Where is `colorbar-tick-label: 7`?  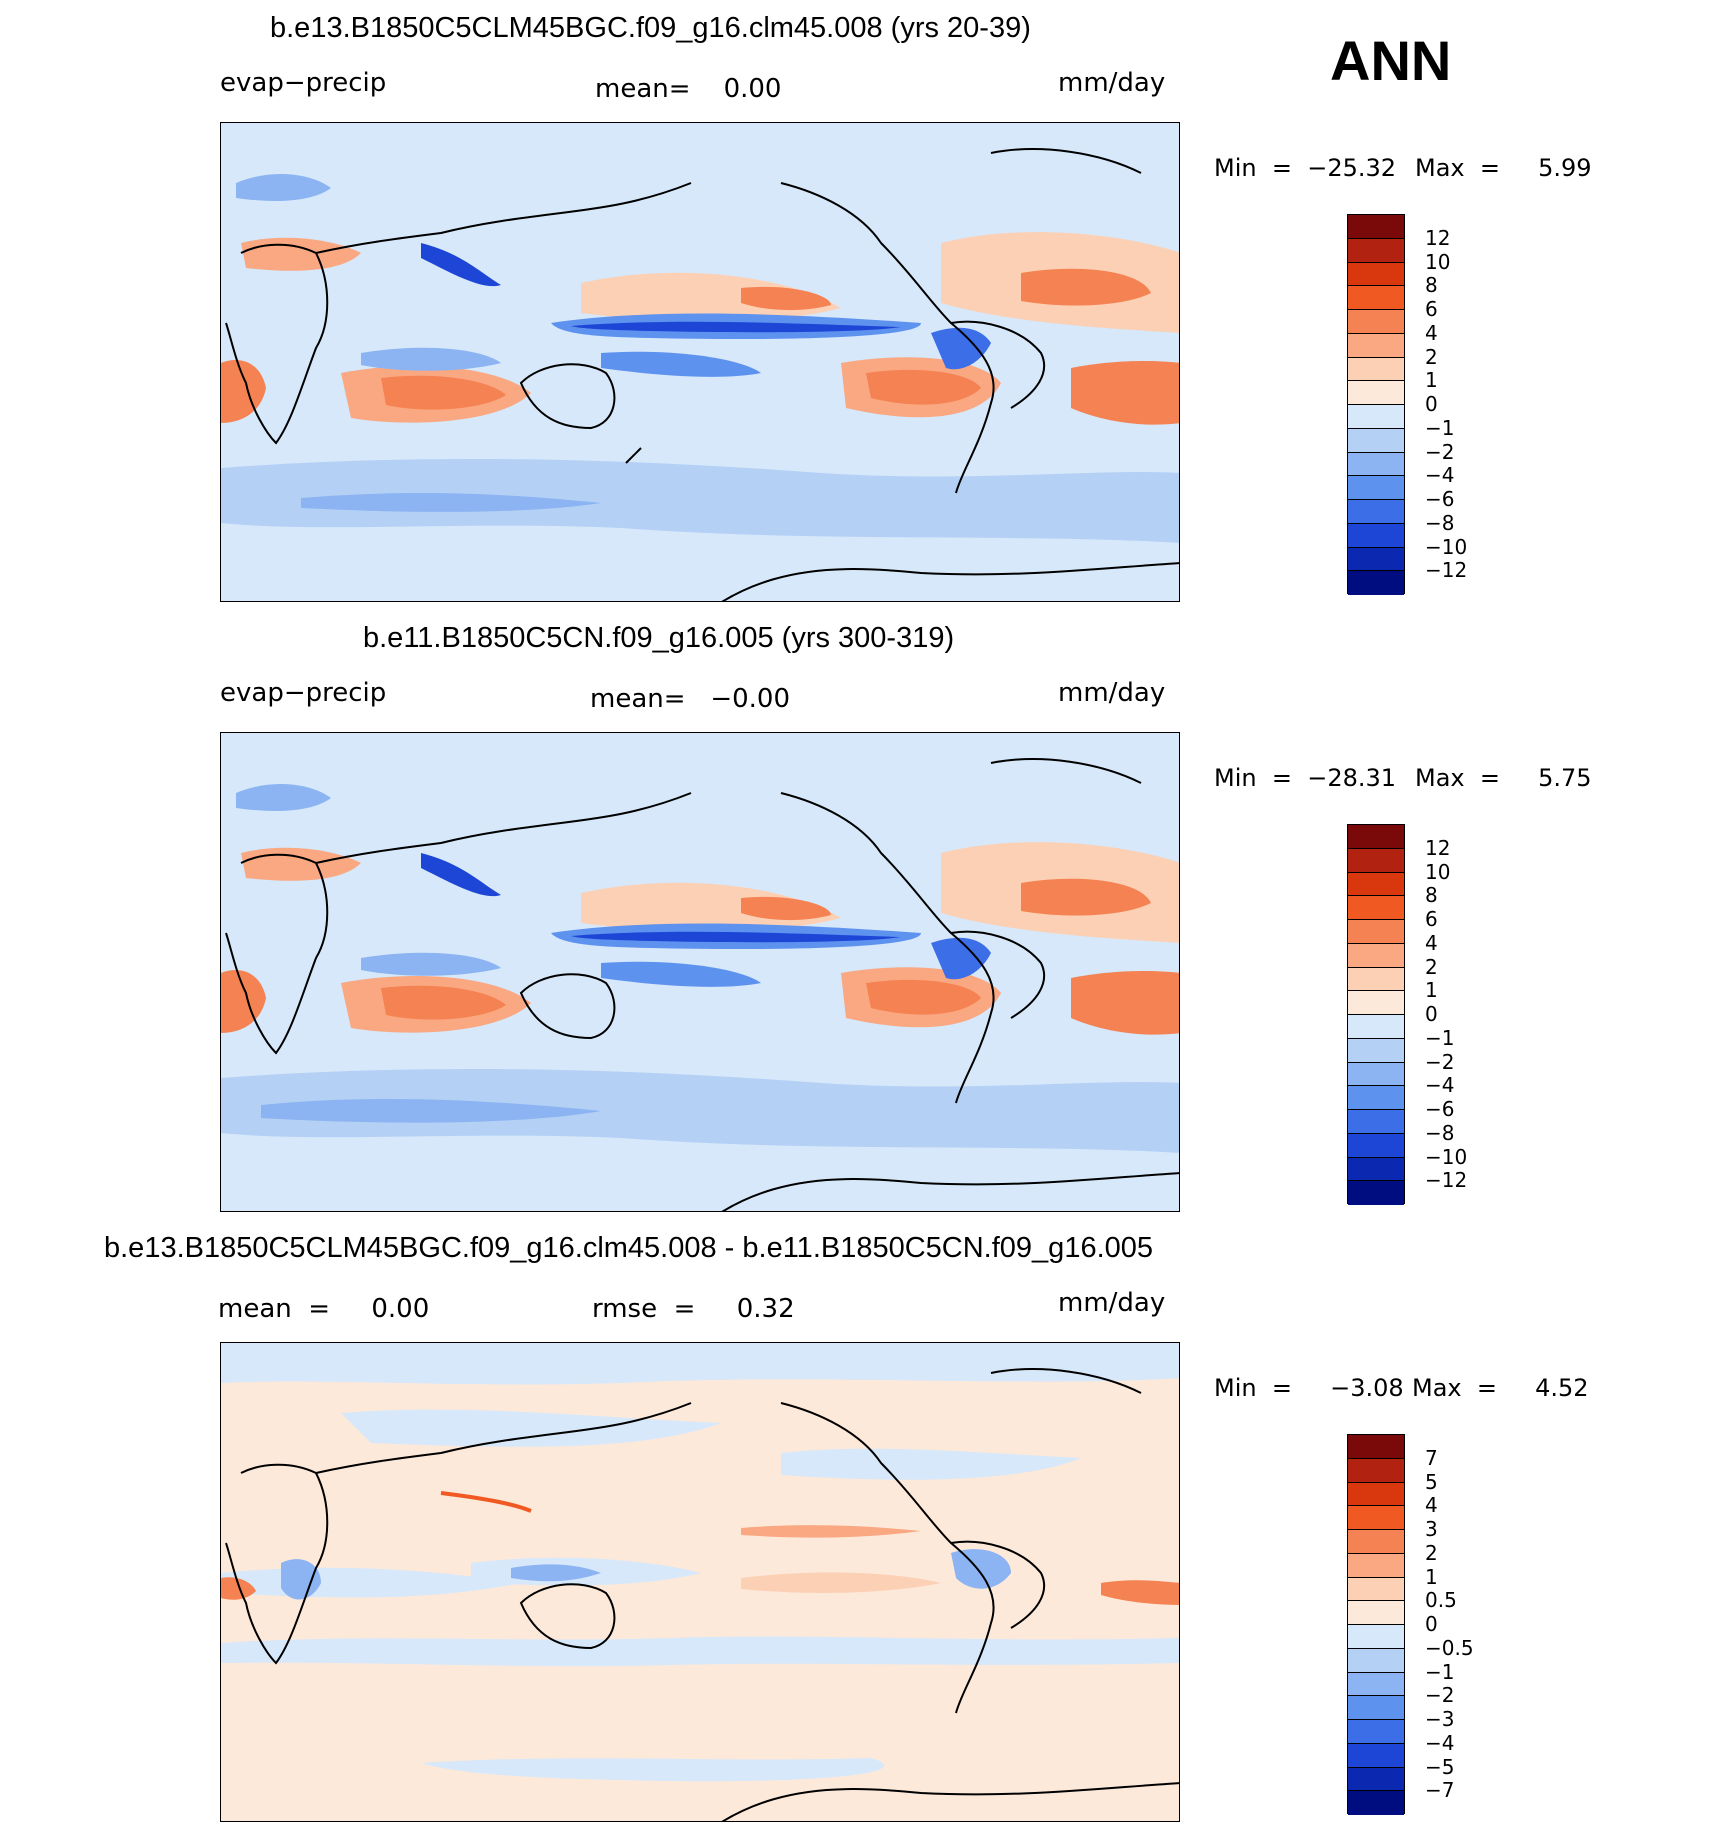
colorbar-tick-label: 7 is located at coordinates (1431, 1457).